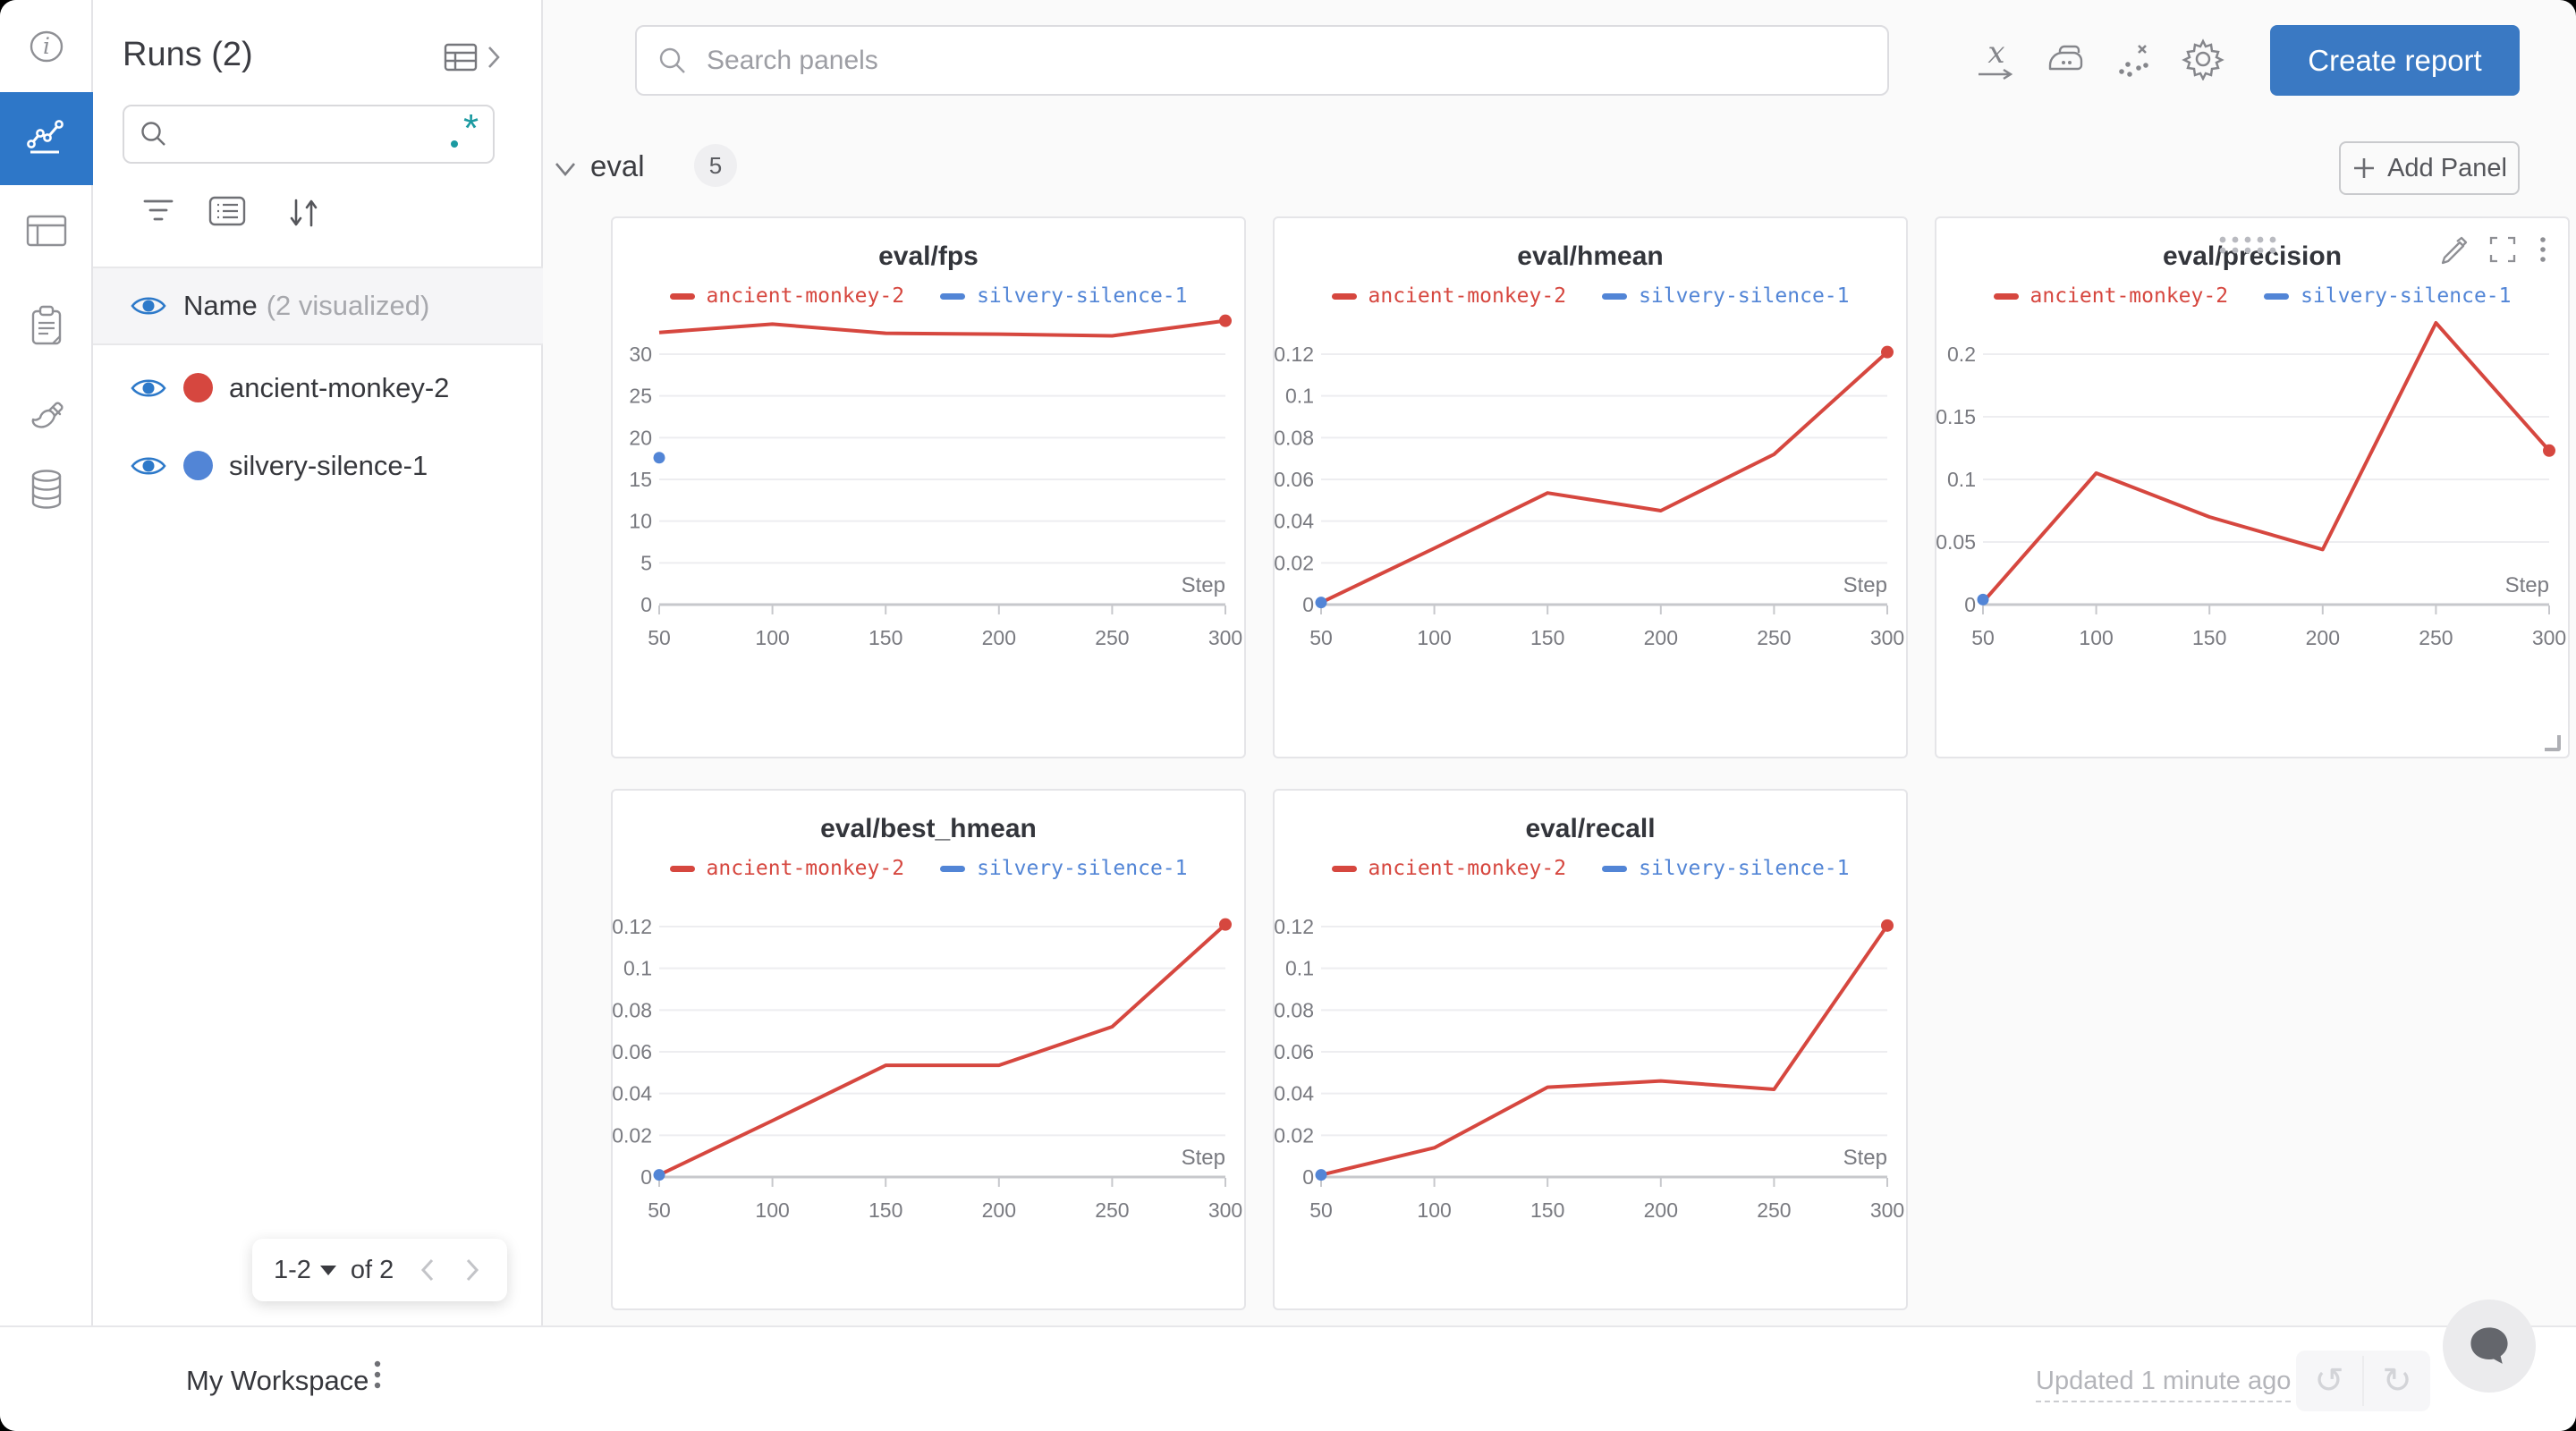  What do you see at coordinates (1590, 829) in the screenshot?
I see `chart-title: eval/recall` at bounding box center [1590, 829].